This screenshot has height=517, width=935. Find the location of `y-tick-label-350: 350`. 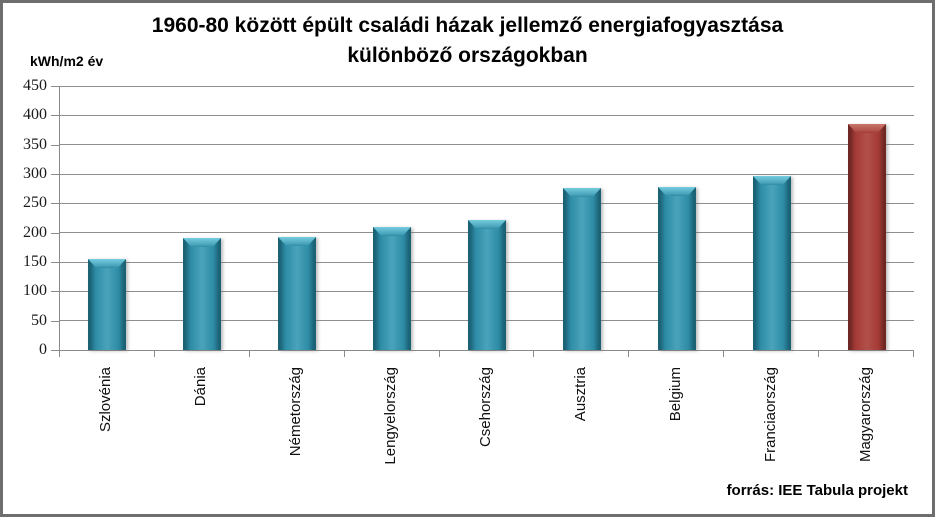

y-tick-label-350: 350 is located at coordinates (35, 144).